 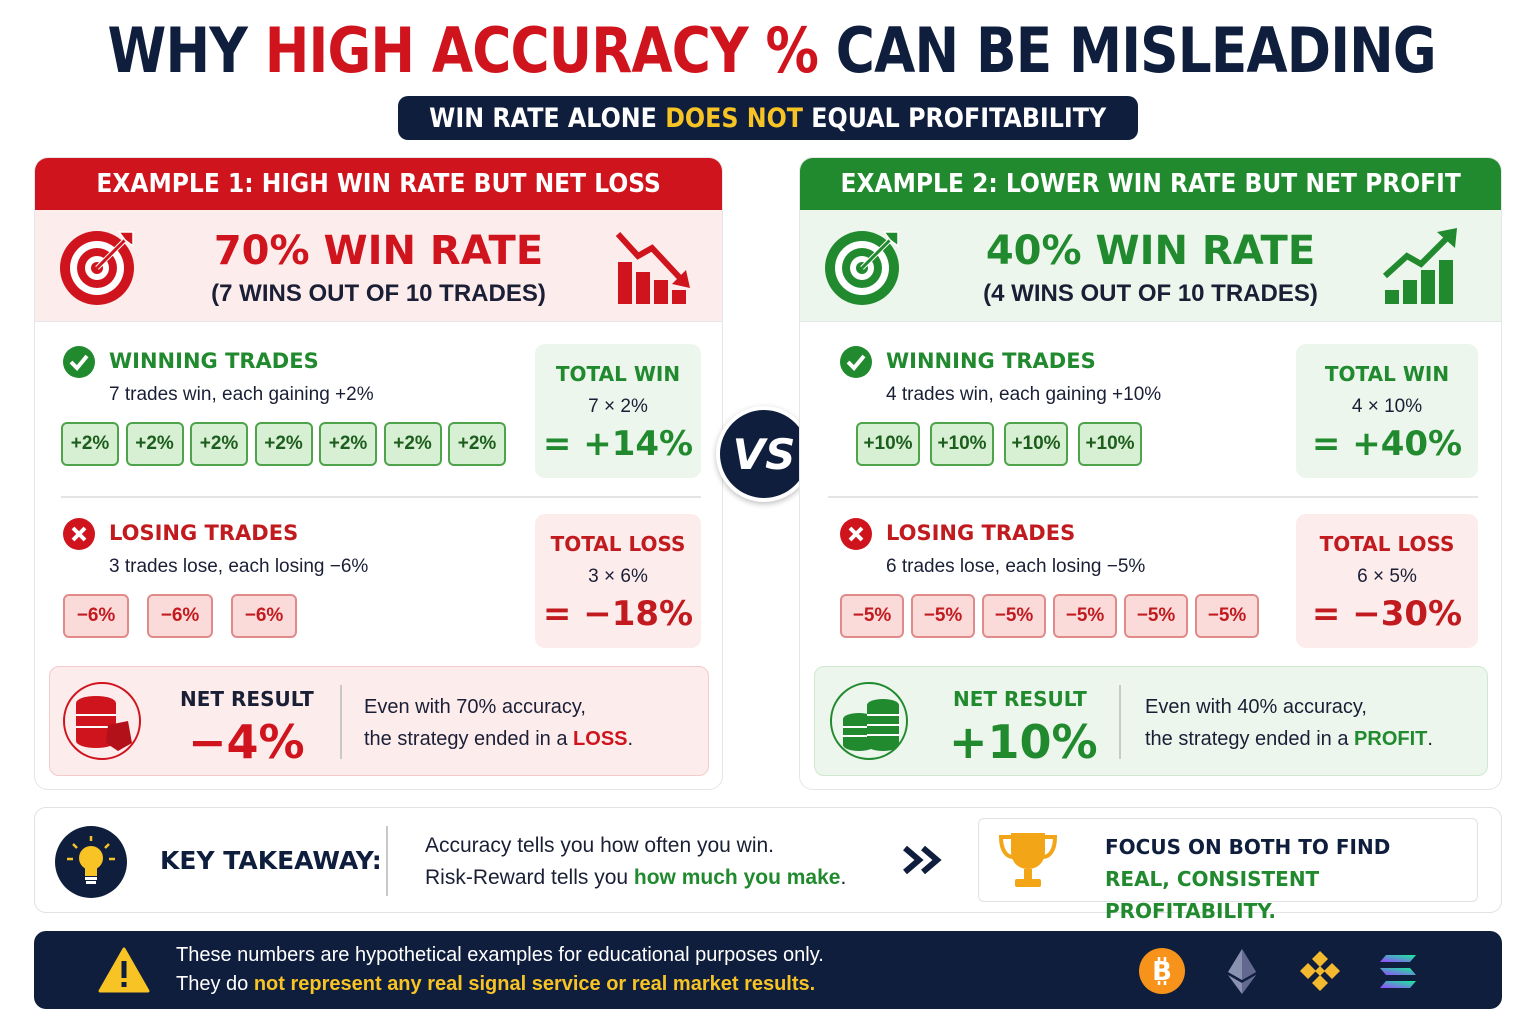 I want to click on svg-text: B, so click(x=1162, y=972).